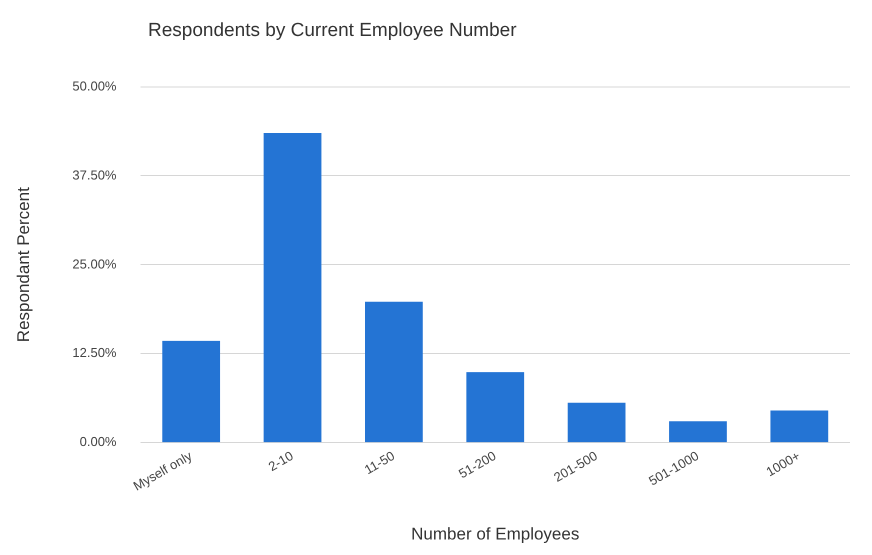 This screenshot has height=555, width=872. I want to click on y-tick-label: 50.00%, so click(94, 86).